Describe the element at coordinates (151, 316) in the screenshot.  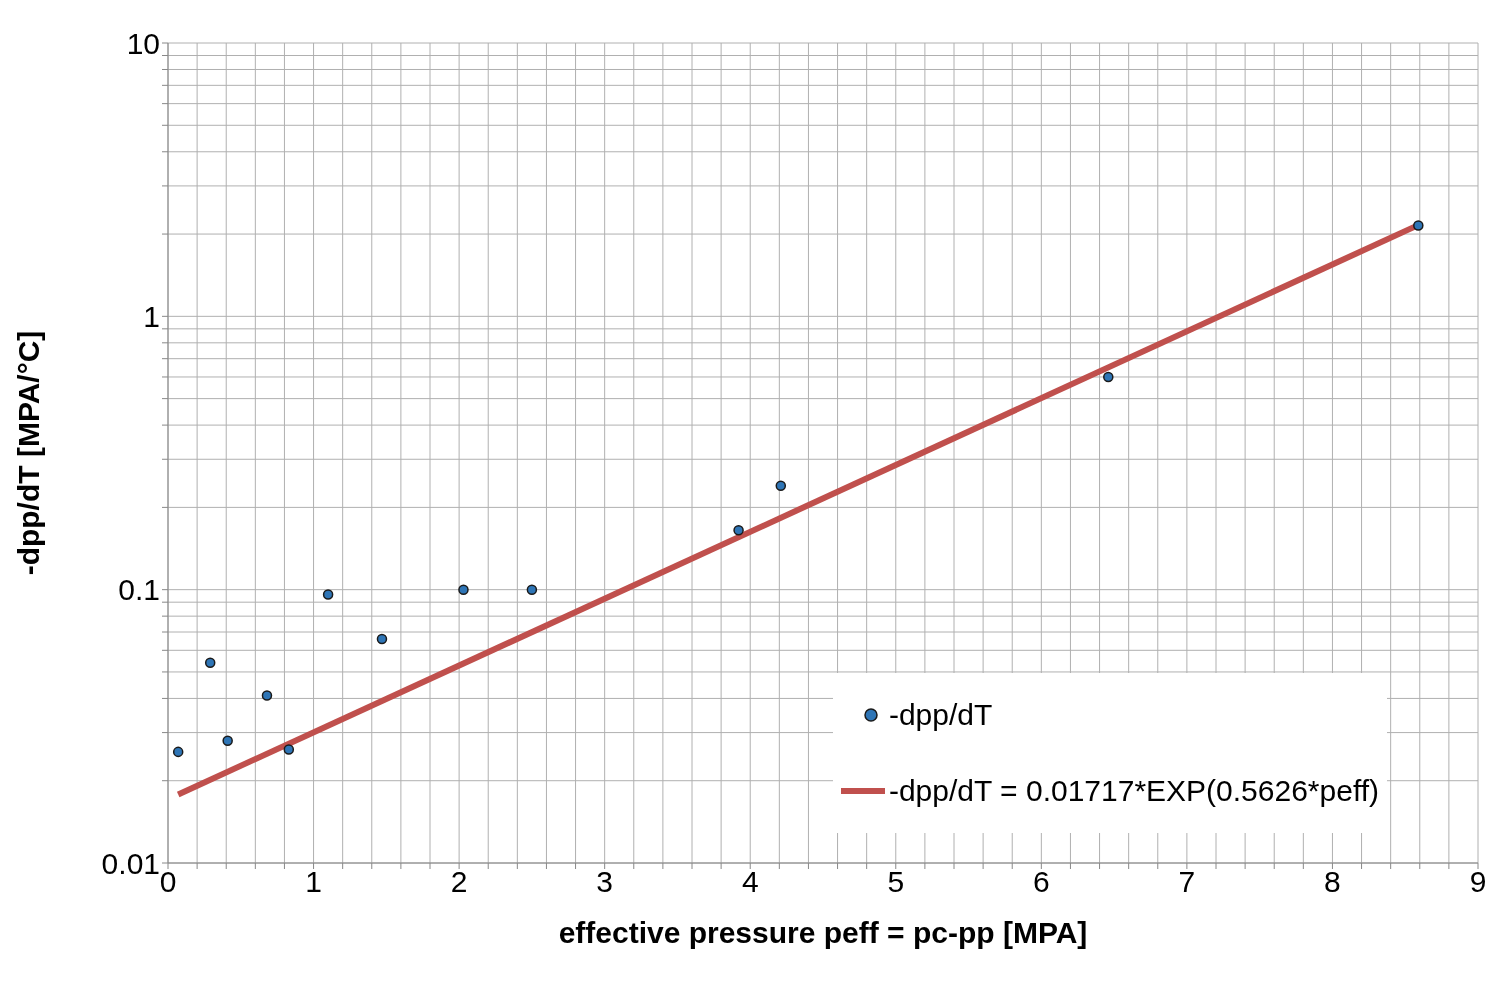
I see `y-tick-label: 1` at that location.